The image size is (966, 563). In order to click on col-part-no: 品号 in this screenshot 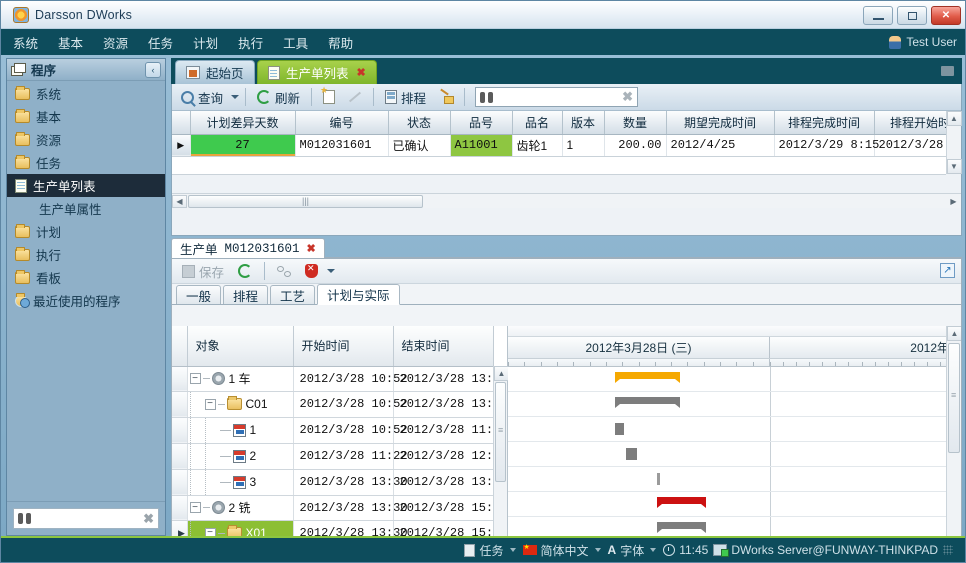, I will do `click(481, 123)`.